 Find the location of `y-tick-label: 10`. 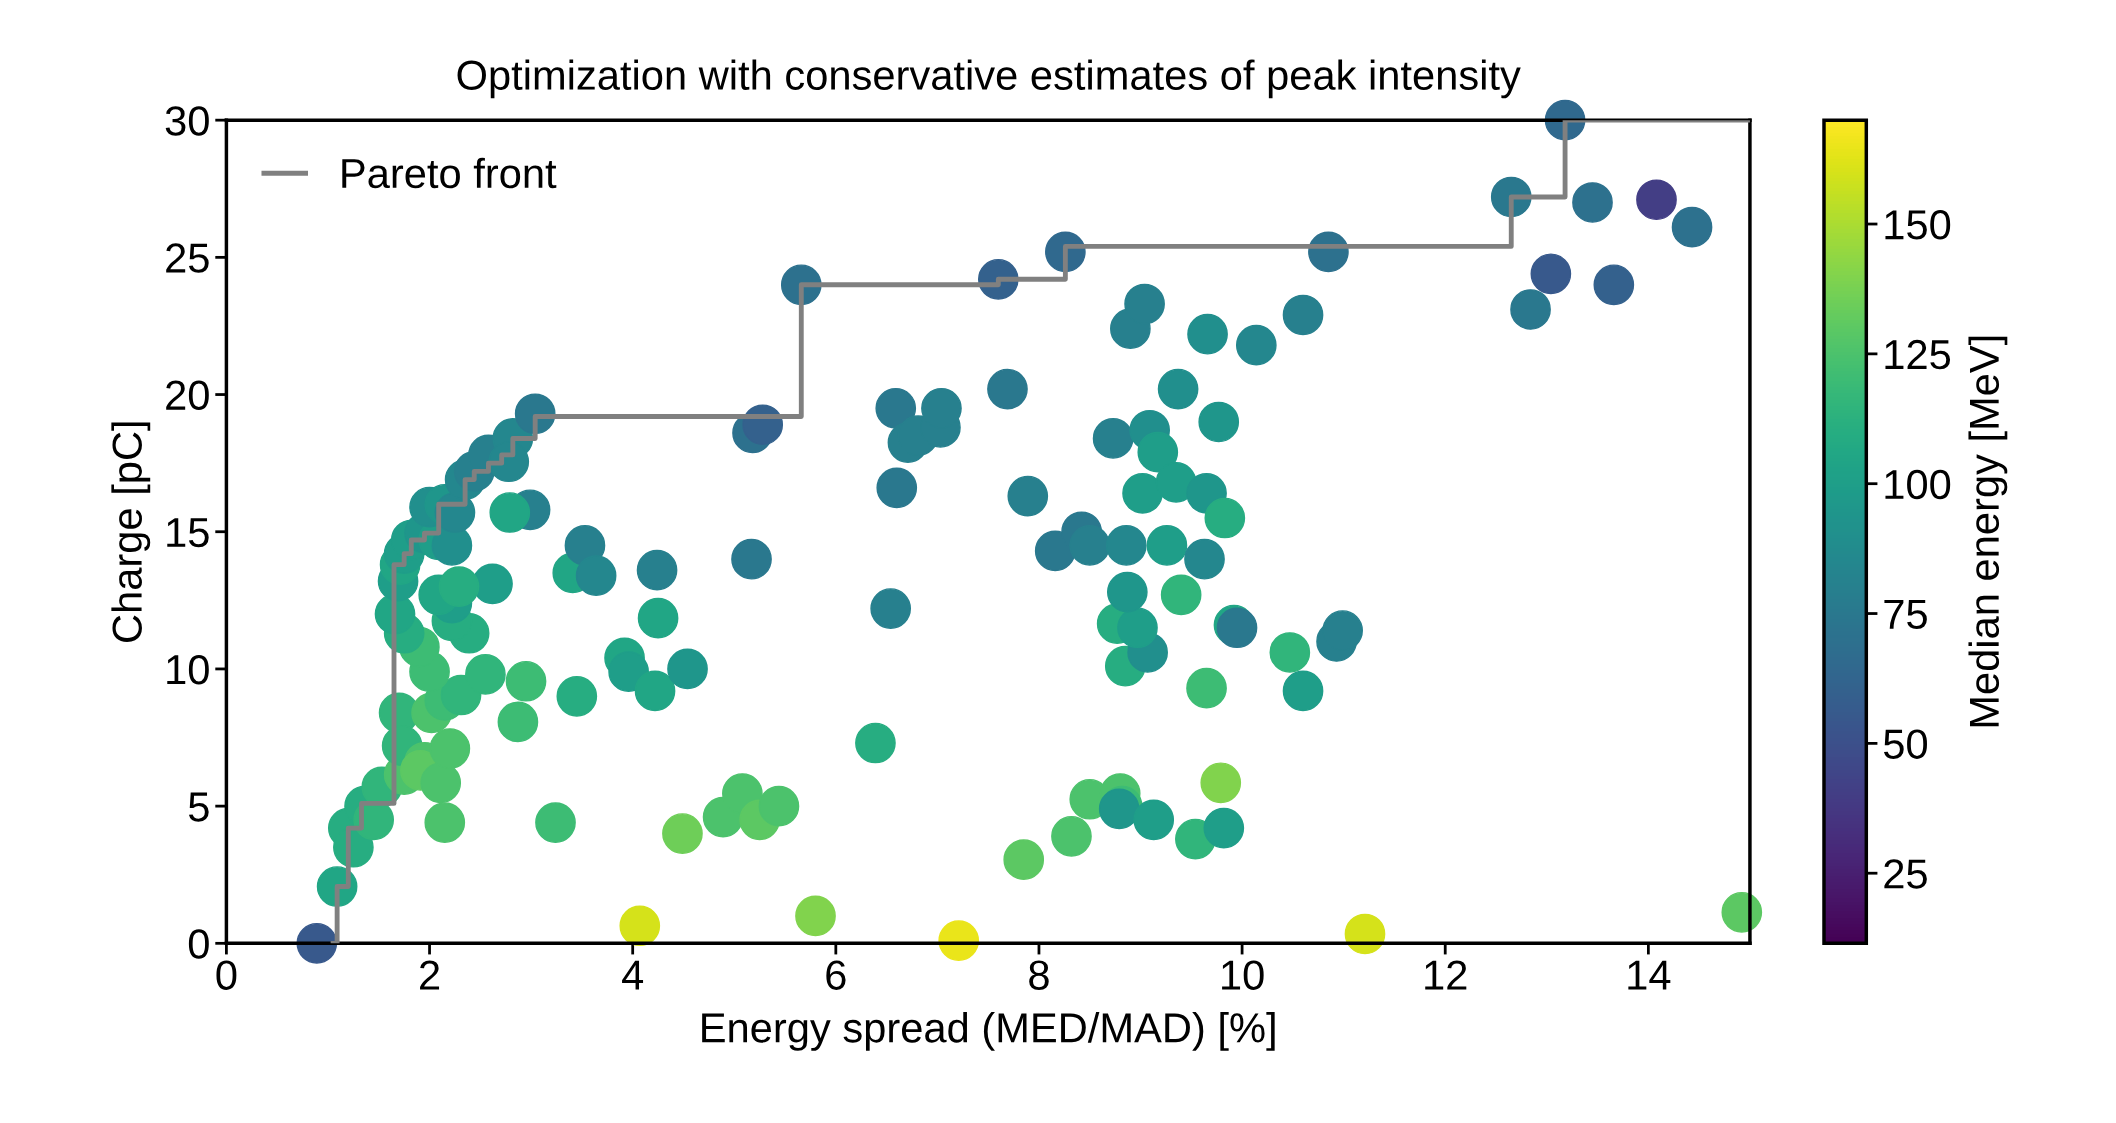

y-tick-label: 10 is located at coordinates (188, 669).